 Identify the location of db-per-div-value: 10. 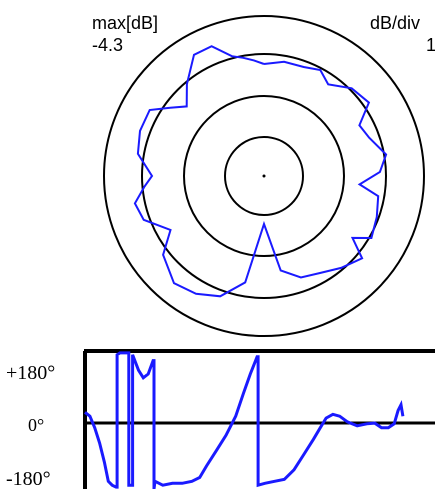
(430, 45).